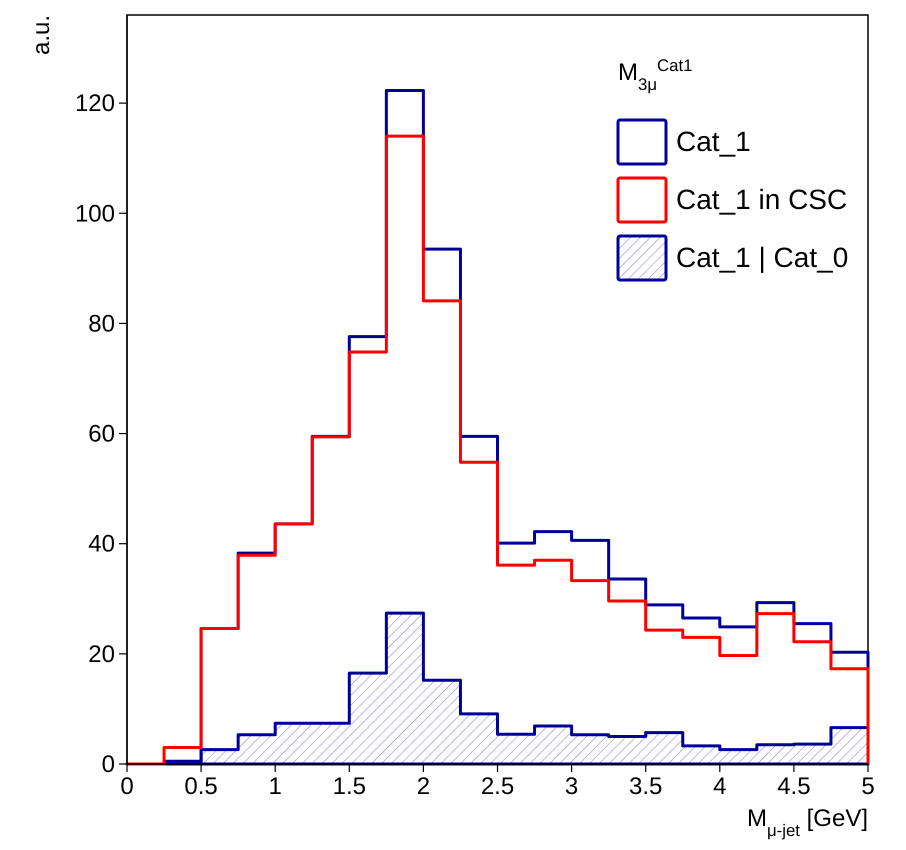  What do you see at coordinates (41, 35) in the screenshot?
I see `y-axis-title: a.u.` at bounding box center [41, 35].